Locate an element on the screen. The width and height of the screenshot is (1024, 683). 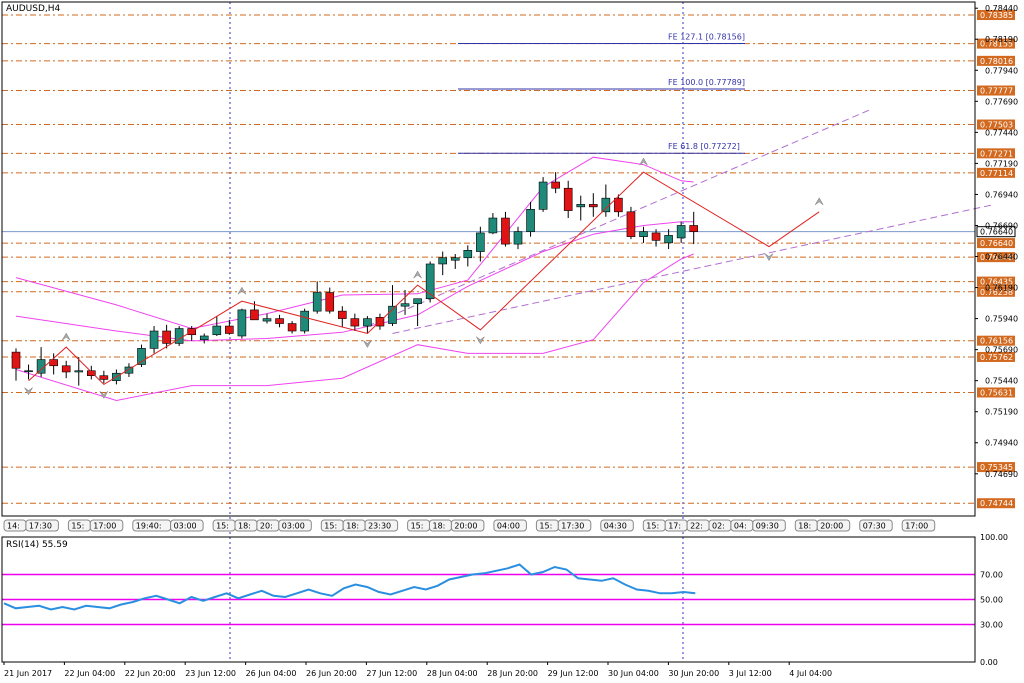
session-marker-label: 07:30 is located at coordinates (874, 526).